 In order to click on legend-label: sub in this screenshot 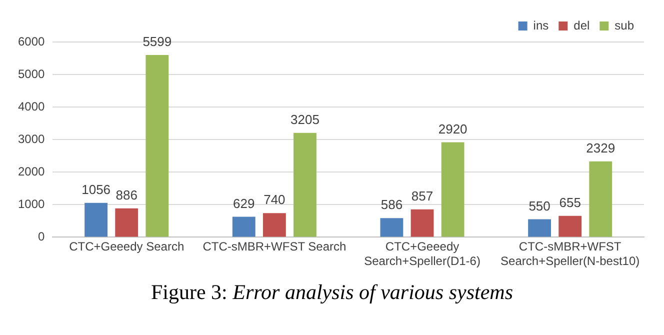, I will do `click(624, 25)`.